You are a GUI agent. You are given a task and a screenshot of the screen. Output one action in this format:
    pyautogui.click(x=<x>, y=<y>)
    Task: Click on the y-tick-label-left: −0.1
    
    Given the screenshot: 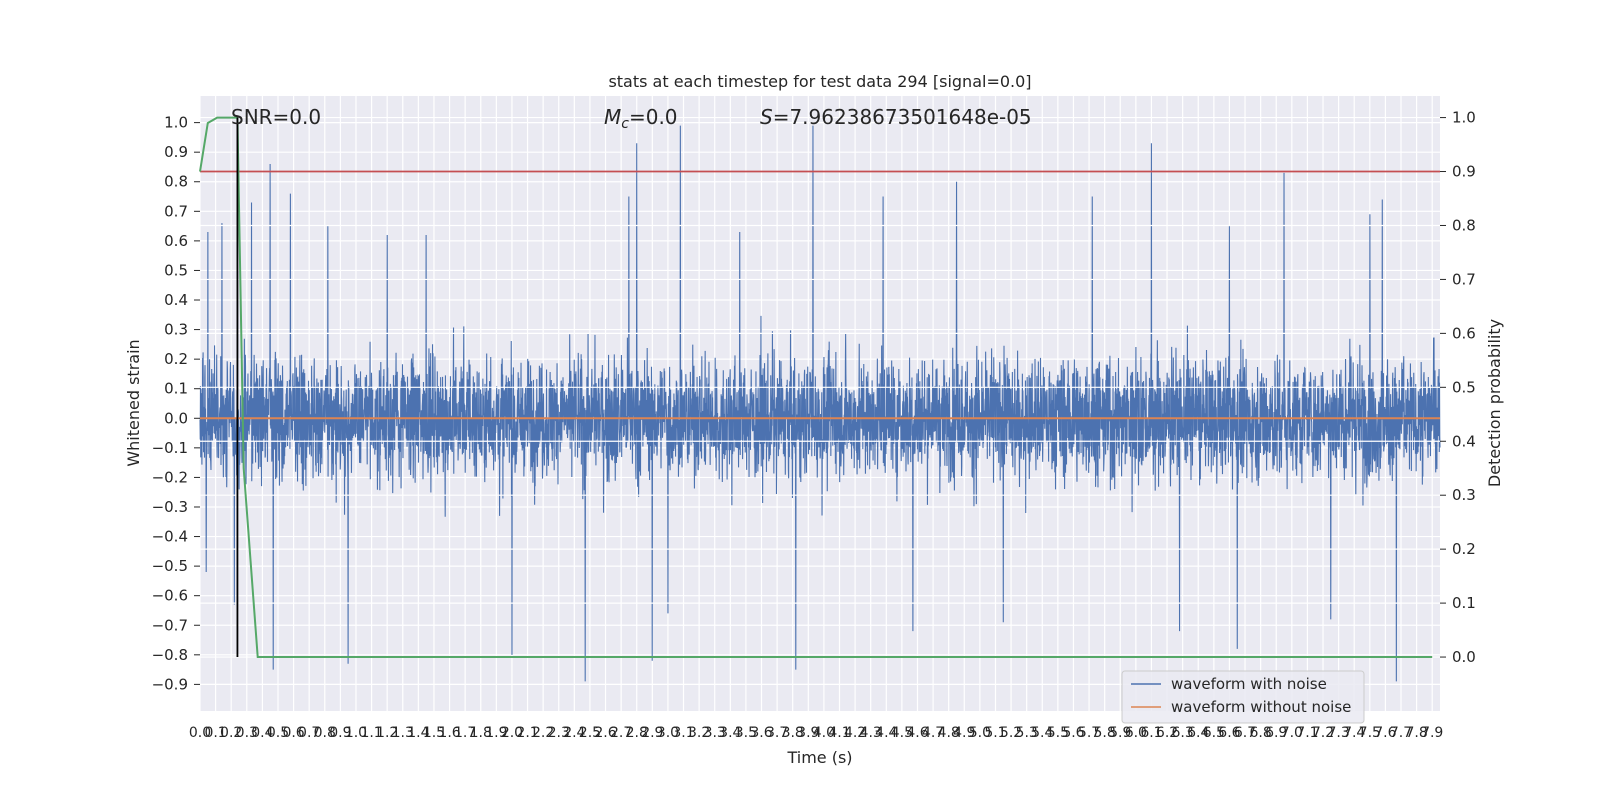 What is the action you would take?
    pyautogui.click(x=170, y=448)
    